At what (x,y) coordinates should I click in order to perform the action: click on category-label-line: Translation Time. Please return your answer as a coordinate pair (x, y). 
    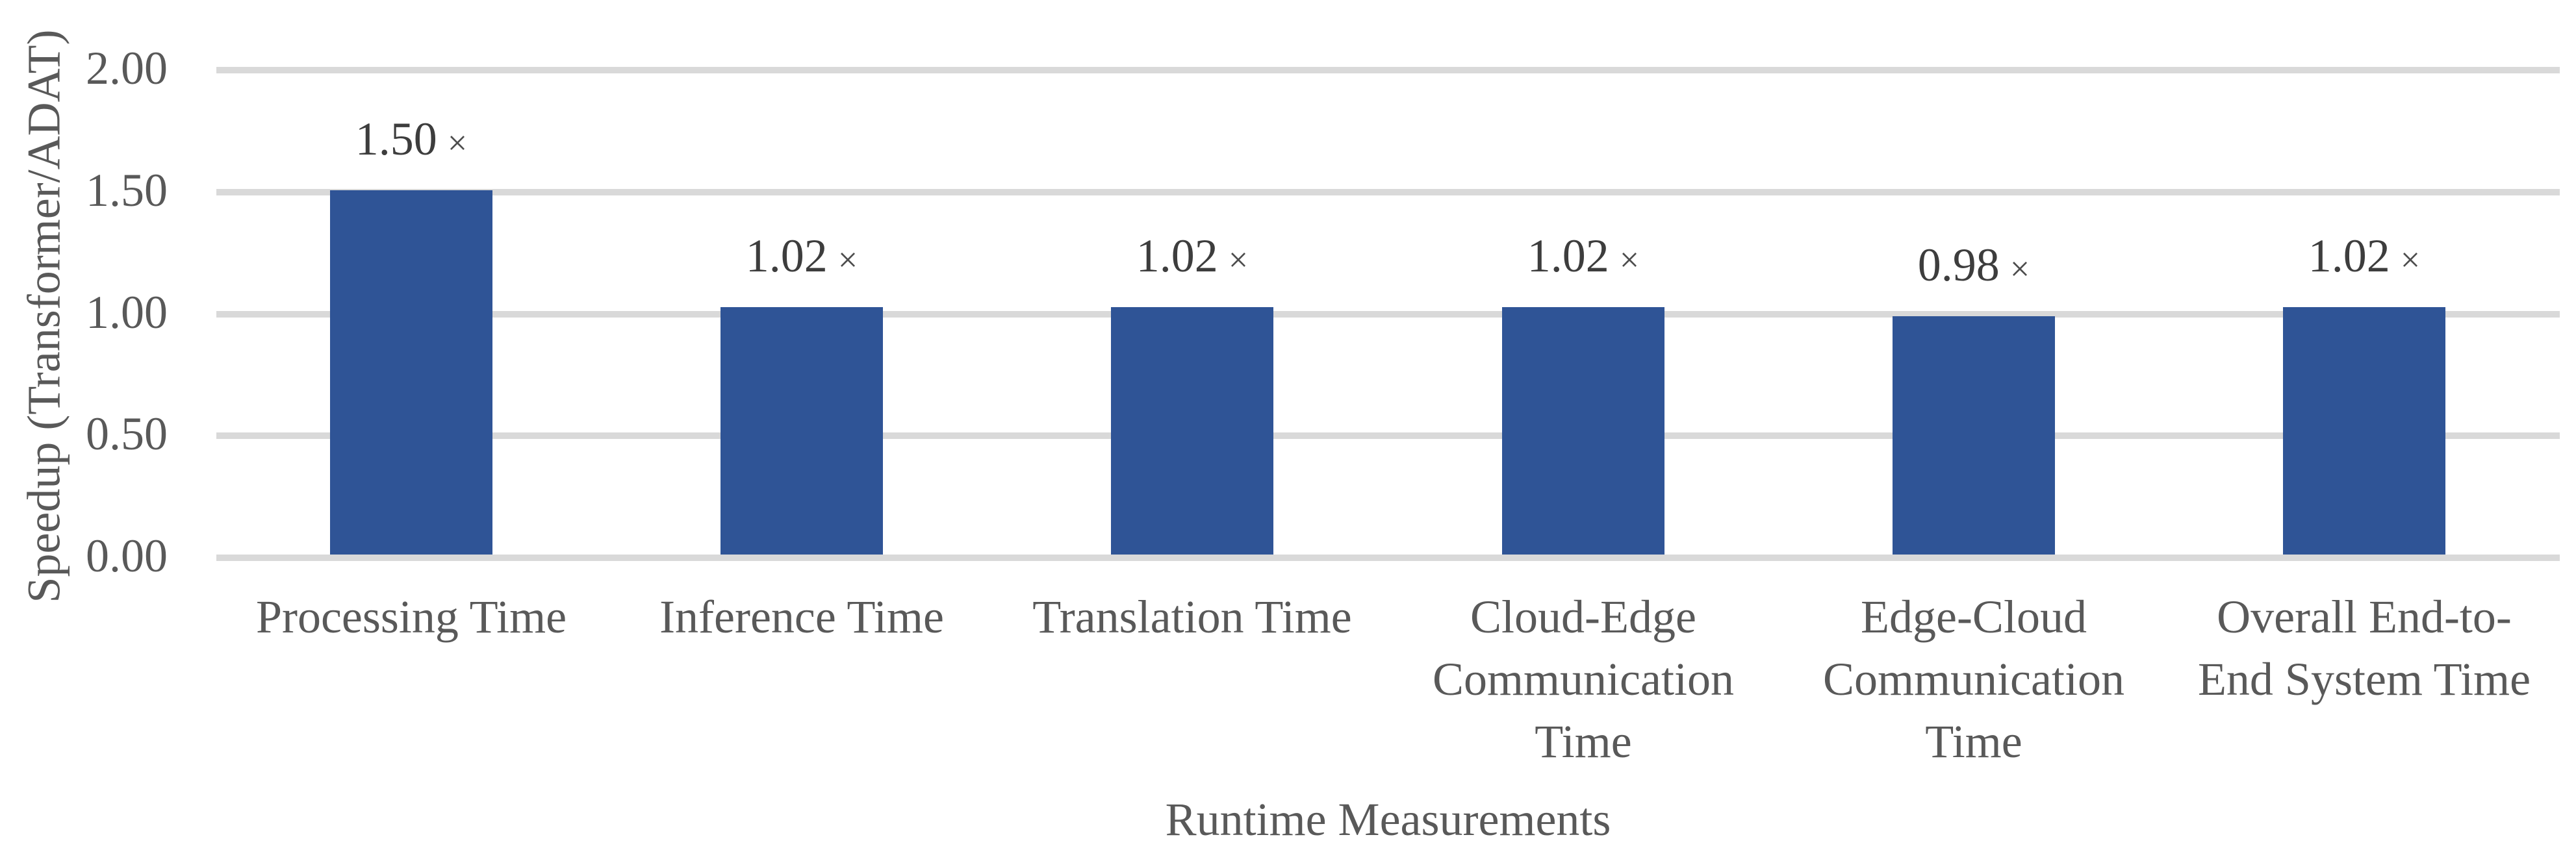
    Looking at the image, I should click on (1192, 617).